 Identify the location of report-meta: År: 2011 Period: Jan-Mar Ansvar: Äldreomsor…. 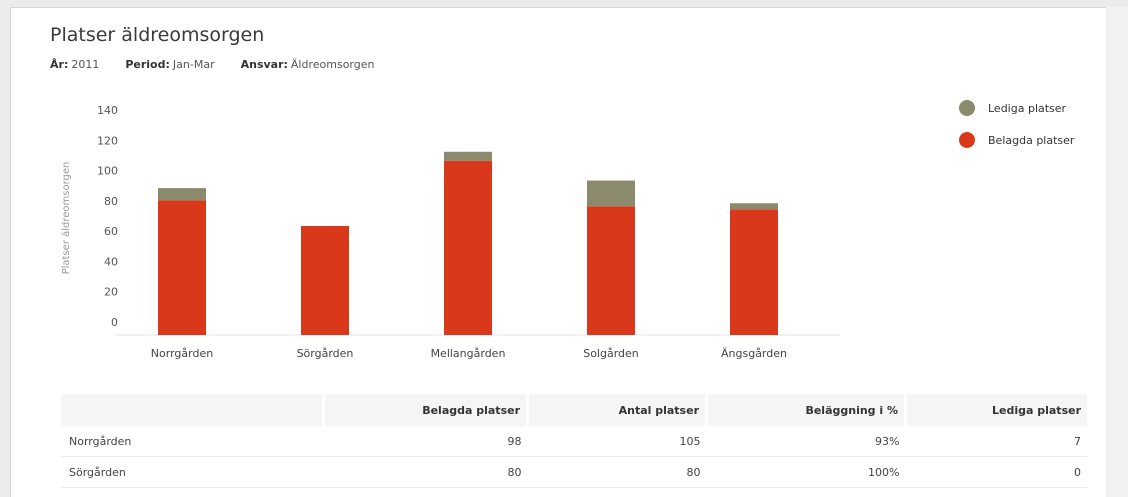
(212, 64).